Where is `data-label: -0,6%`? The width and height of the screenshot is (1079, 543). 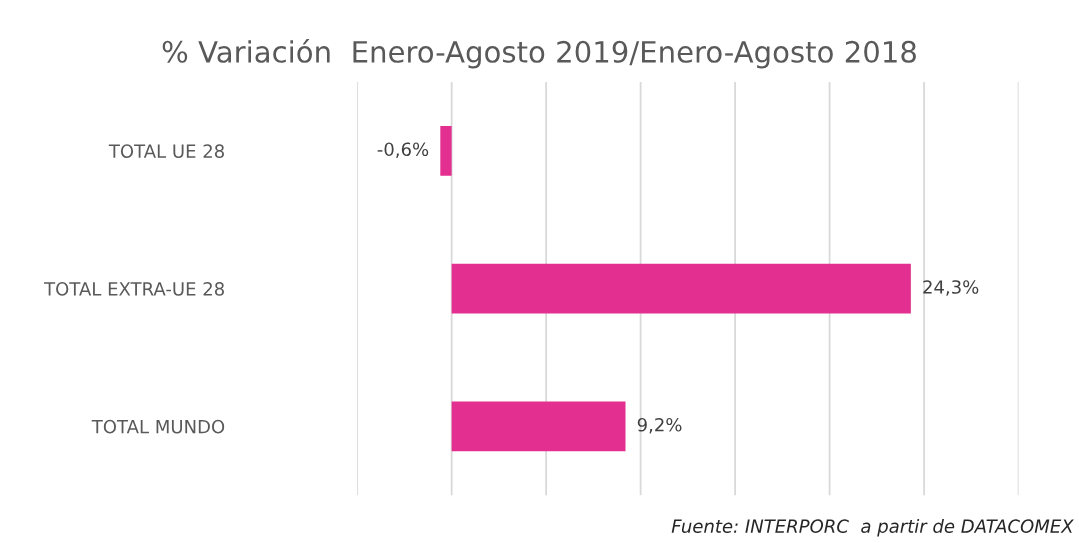
data-label: -0,6% is located at coordinates (403, 150).